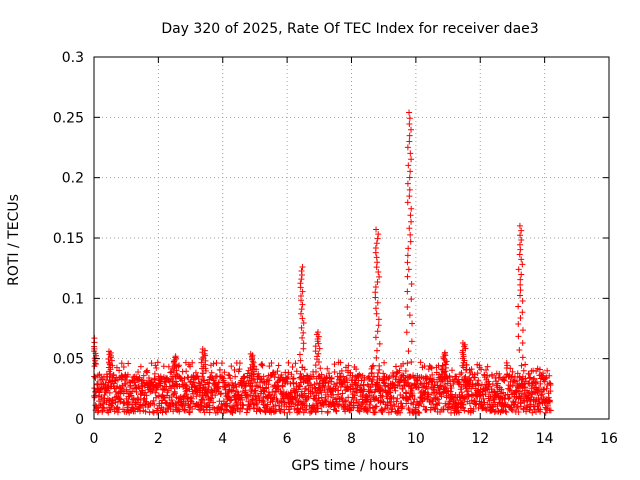 The height and width of the screenshot is (480, 640). What do you see at coordinates (73, 299) in the screenshot?
I see `y-tick-label: 0.1` at bounding box center [73, 299].